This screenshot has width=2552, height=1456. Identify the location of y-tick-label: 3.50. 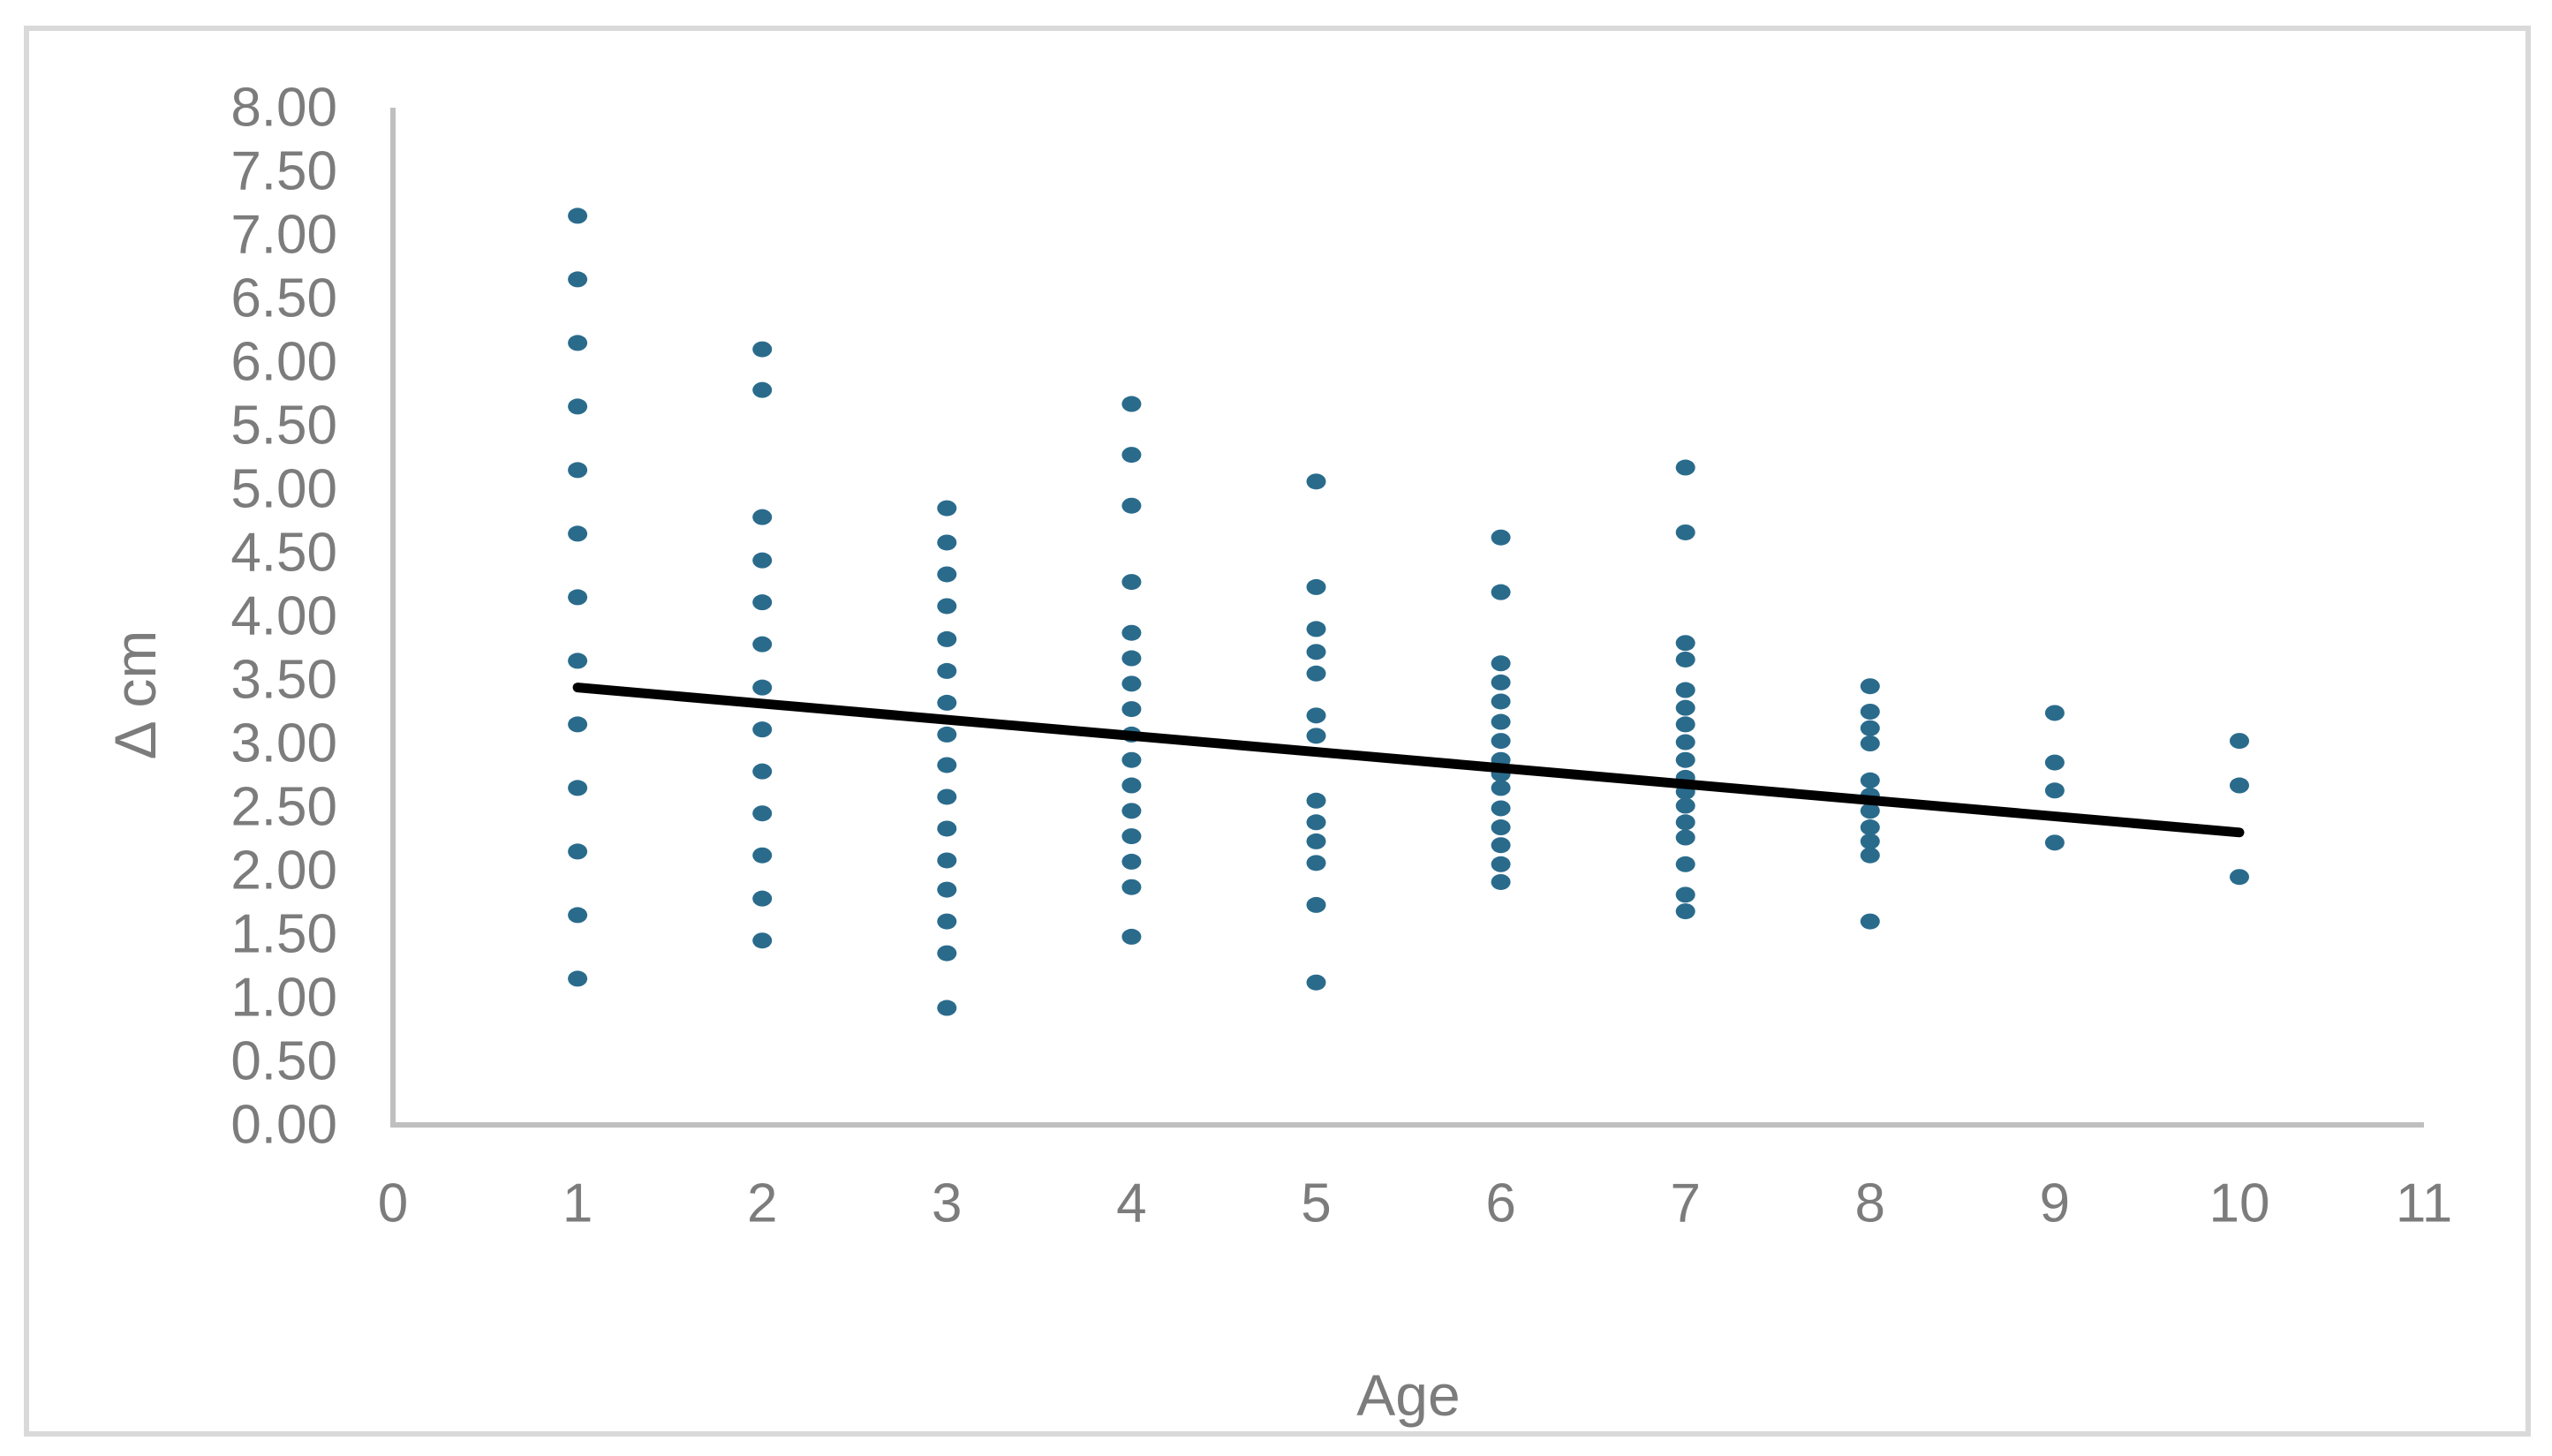
(283, 680).